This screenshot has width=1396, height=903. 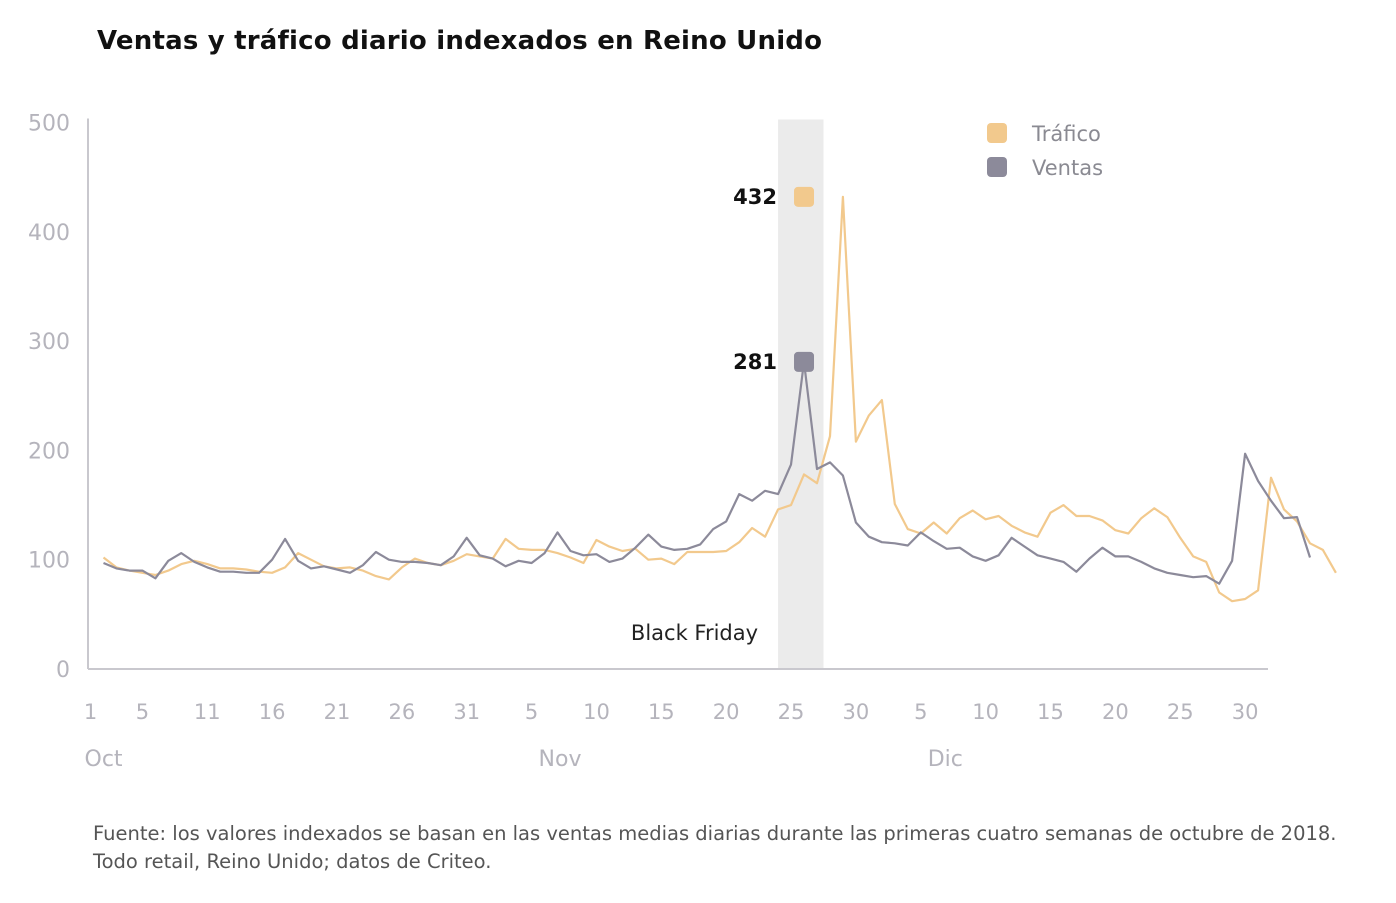 What do you see at coordinates (791, 712) in the screenshot?
I see `x-tick-label: 25` at bounding box center [791, 712].